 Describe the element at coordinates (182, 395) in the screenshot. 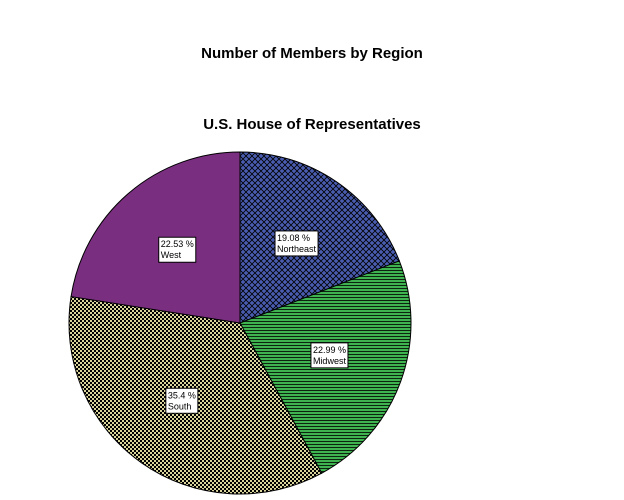

I see `value-label: 35.4 %` at that location.